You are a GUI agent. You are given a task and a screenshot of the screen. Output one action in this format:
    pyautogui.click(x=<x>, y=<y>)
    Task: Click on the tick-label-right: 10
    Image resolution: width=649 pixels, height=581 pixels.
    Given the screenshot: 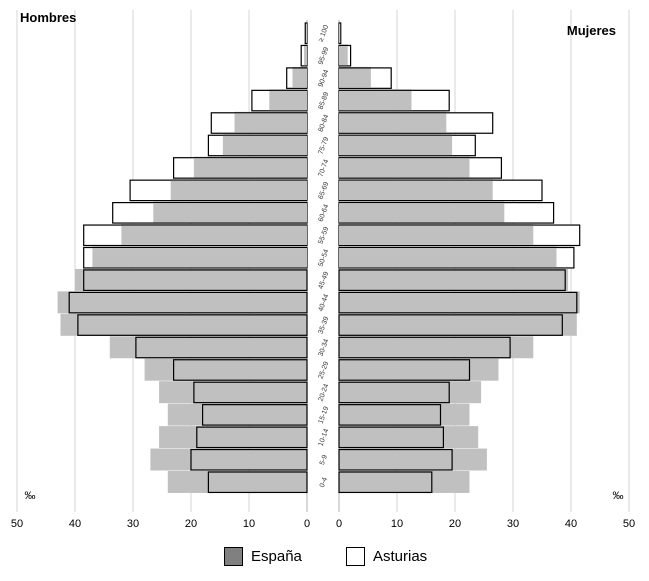 What is the action you would take?
    pyautogui.click(x=397, y=524)
    